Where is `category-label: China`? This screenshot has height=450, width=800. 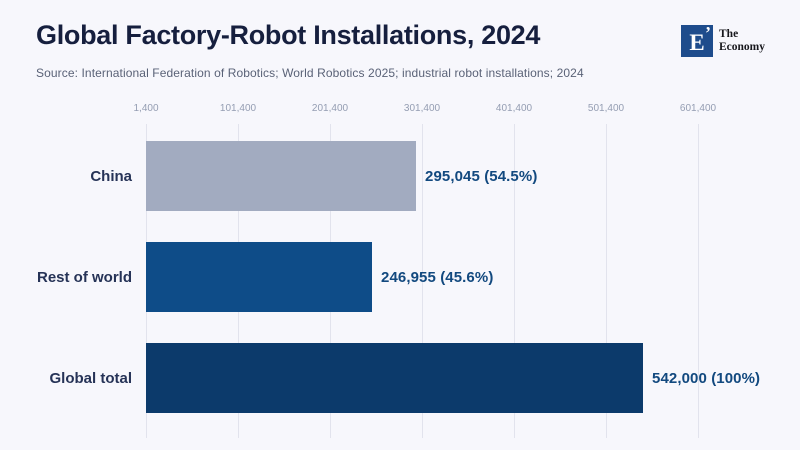
category-label: China is located at coordinates (111, 176).